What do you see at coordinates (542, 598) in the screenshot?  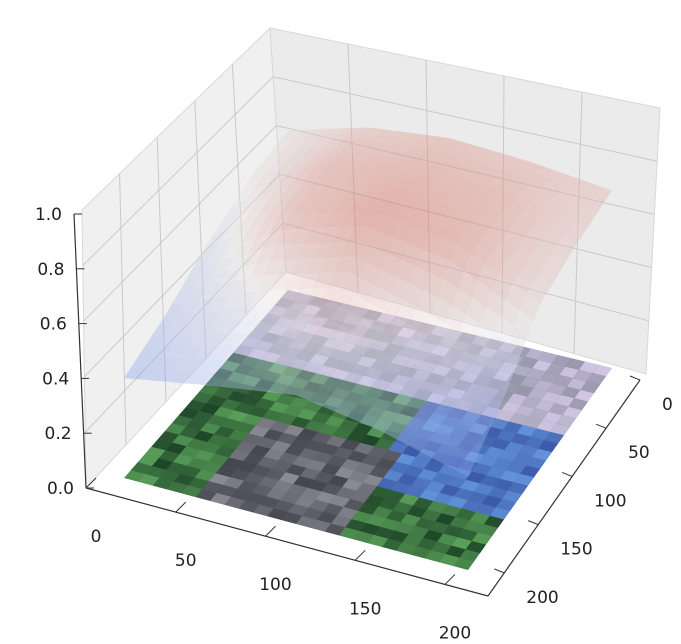 I see `y-tick-label: 200` at bounding box center [542, 598].